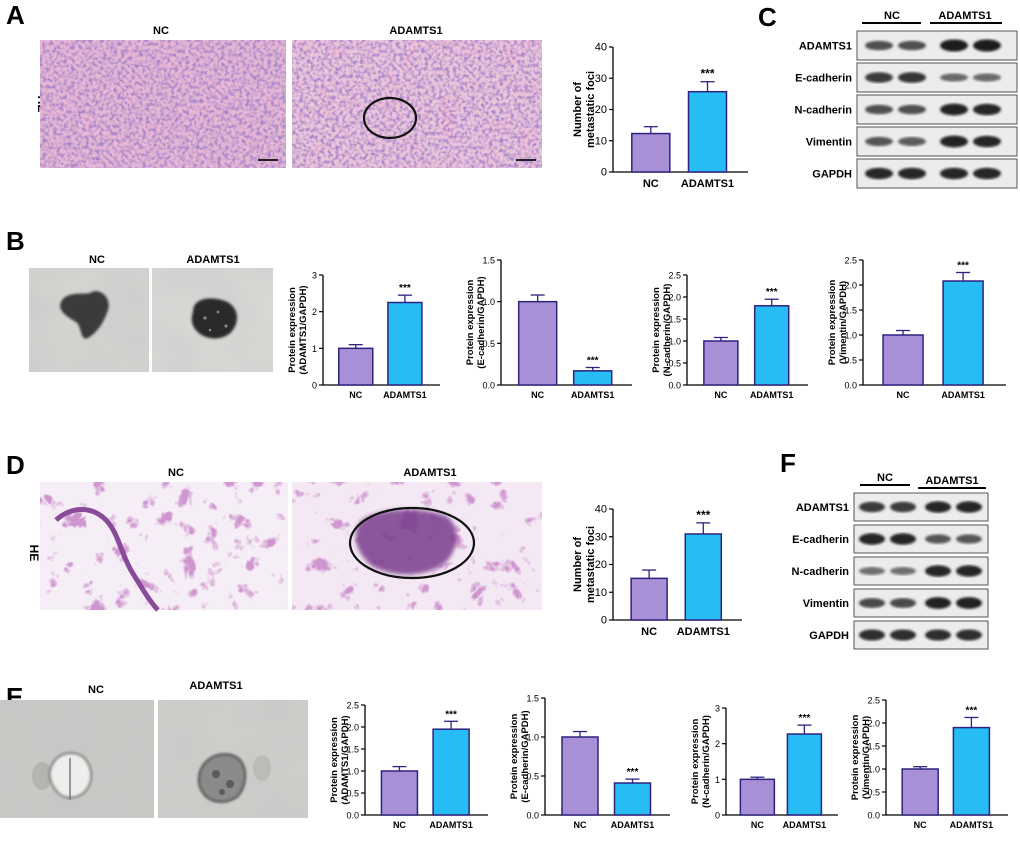  What do you see at coordinates (850, 286) in the screenshot?
I see `y-tick-label: 2.0` at bounding box center [850, 286].